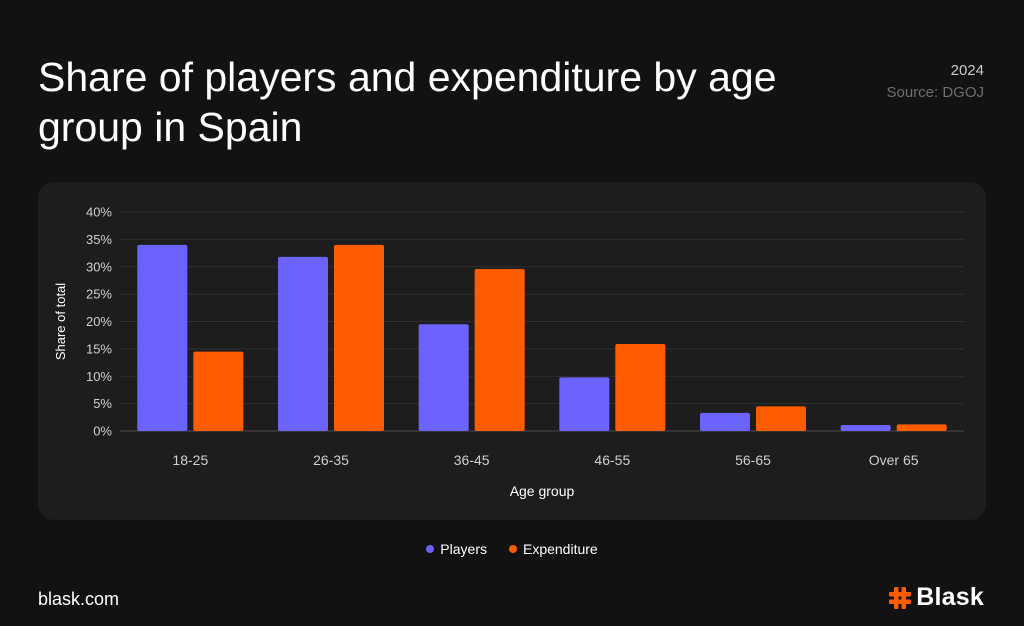 The width and height of the screenshot is (1024, 626). Describe the element at coordinates (99, 321) in the screenshot. I see `y-tick-label: 20%` at that location.